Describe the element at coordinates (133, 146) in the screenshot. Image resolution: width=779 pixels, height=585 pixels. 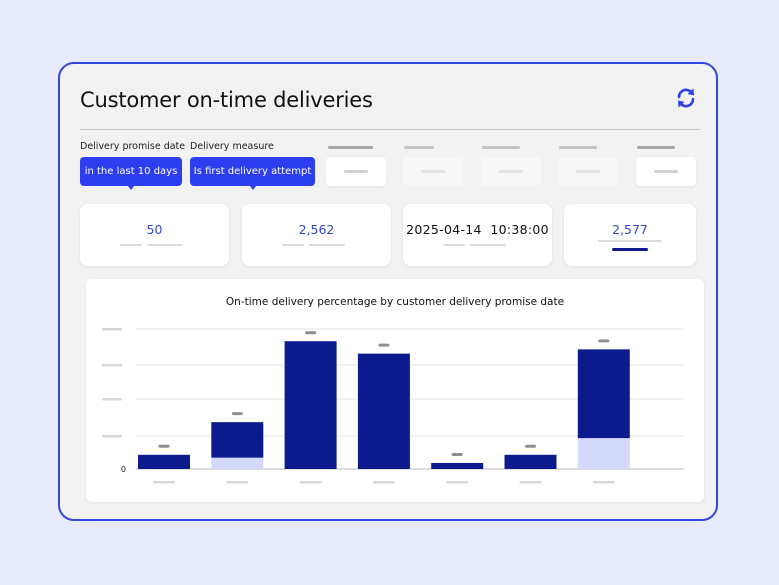
I see `filter-label-promise-date: Delivery promise date` at that location.